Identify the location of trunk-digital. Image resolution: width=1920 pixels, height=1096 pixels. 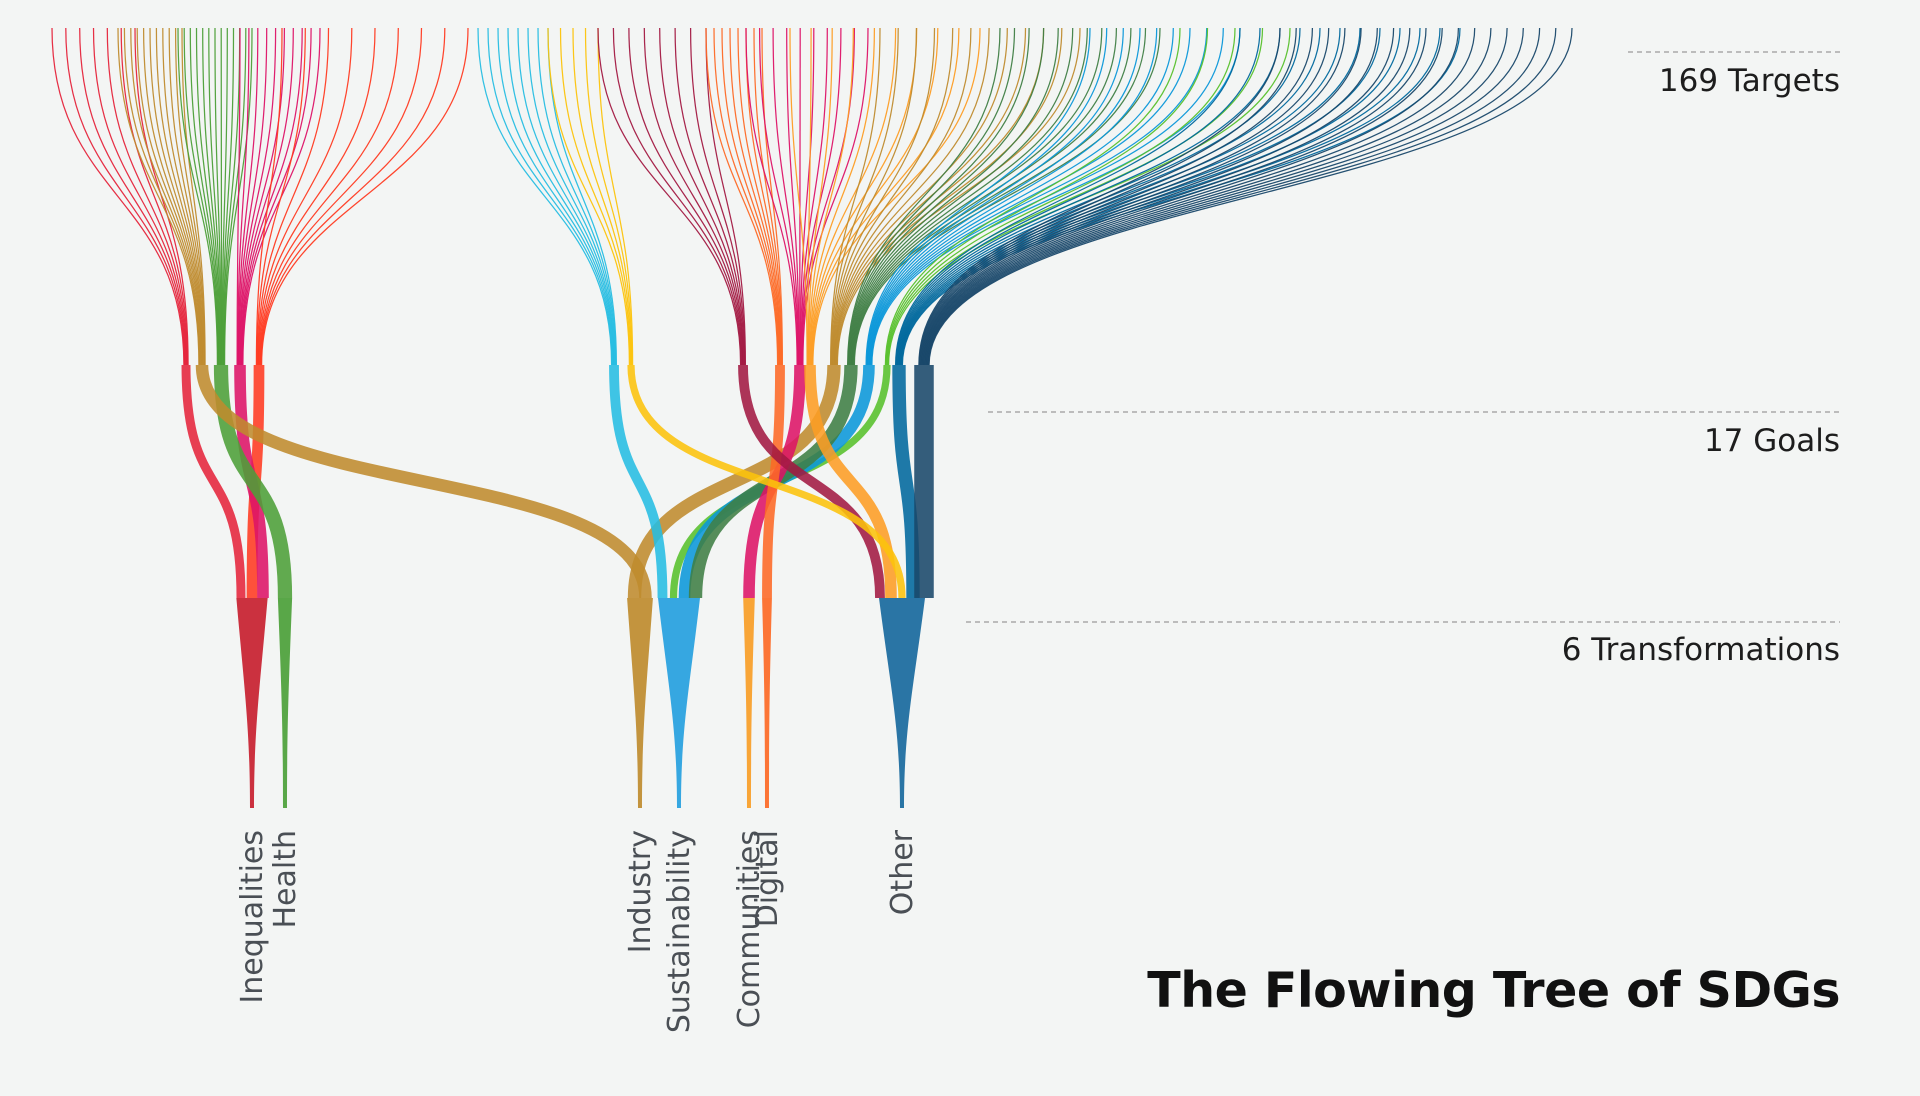
(767, 703).